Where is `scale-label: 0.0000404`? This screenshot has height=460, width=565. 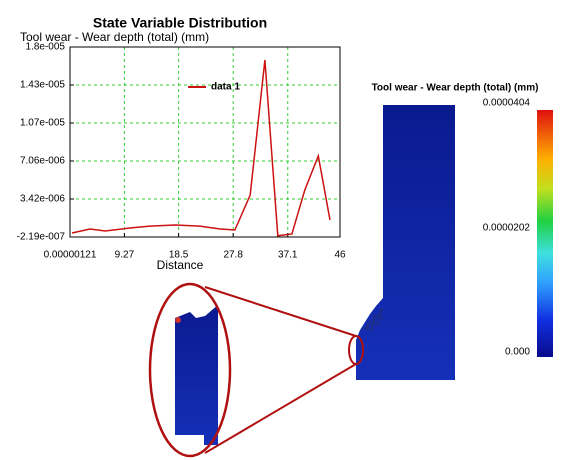
scale-label: 0.0000404 is located at coordinates (507, 103).